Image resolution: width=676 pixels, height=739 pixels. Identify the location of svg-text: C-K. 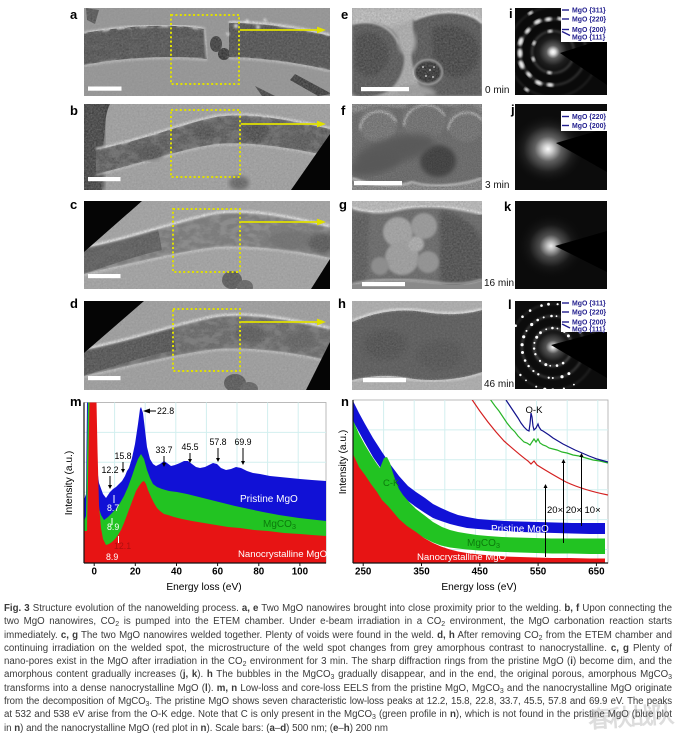
(391, 483).